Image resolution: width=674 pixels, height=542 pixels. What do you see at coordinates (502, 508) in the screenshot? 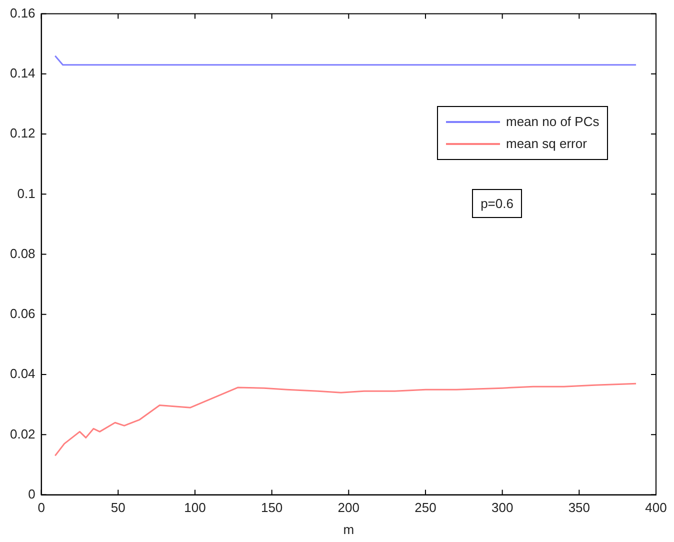
I see `x-tick-label: 300` at bounding box center [502, 508].